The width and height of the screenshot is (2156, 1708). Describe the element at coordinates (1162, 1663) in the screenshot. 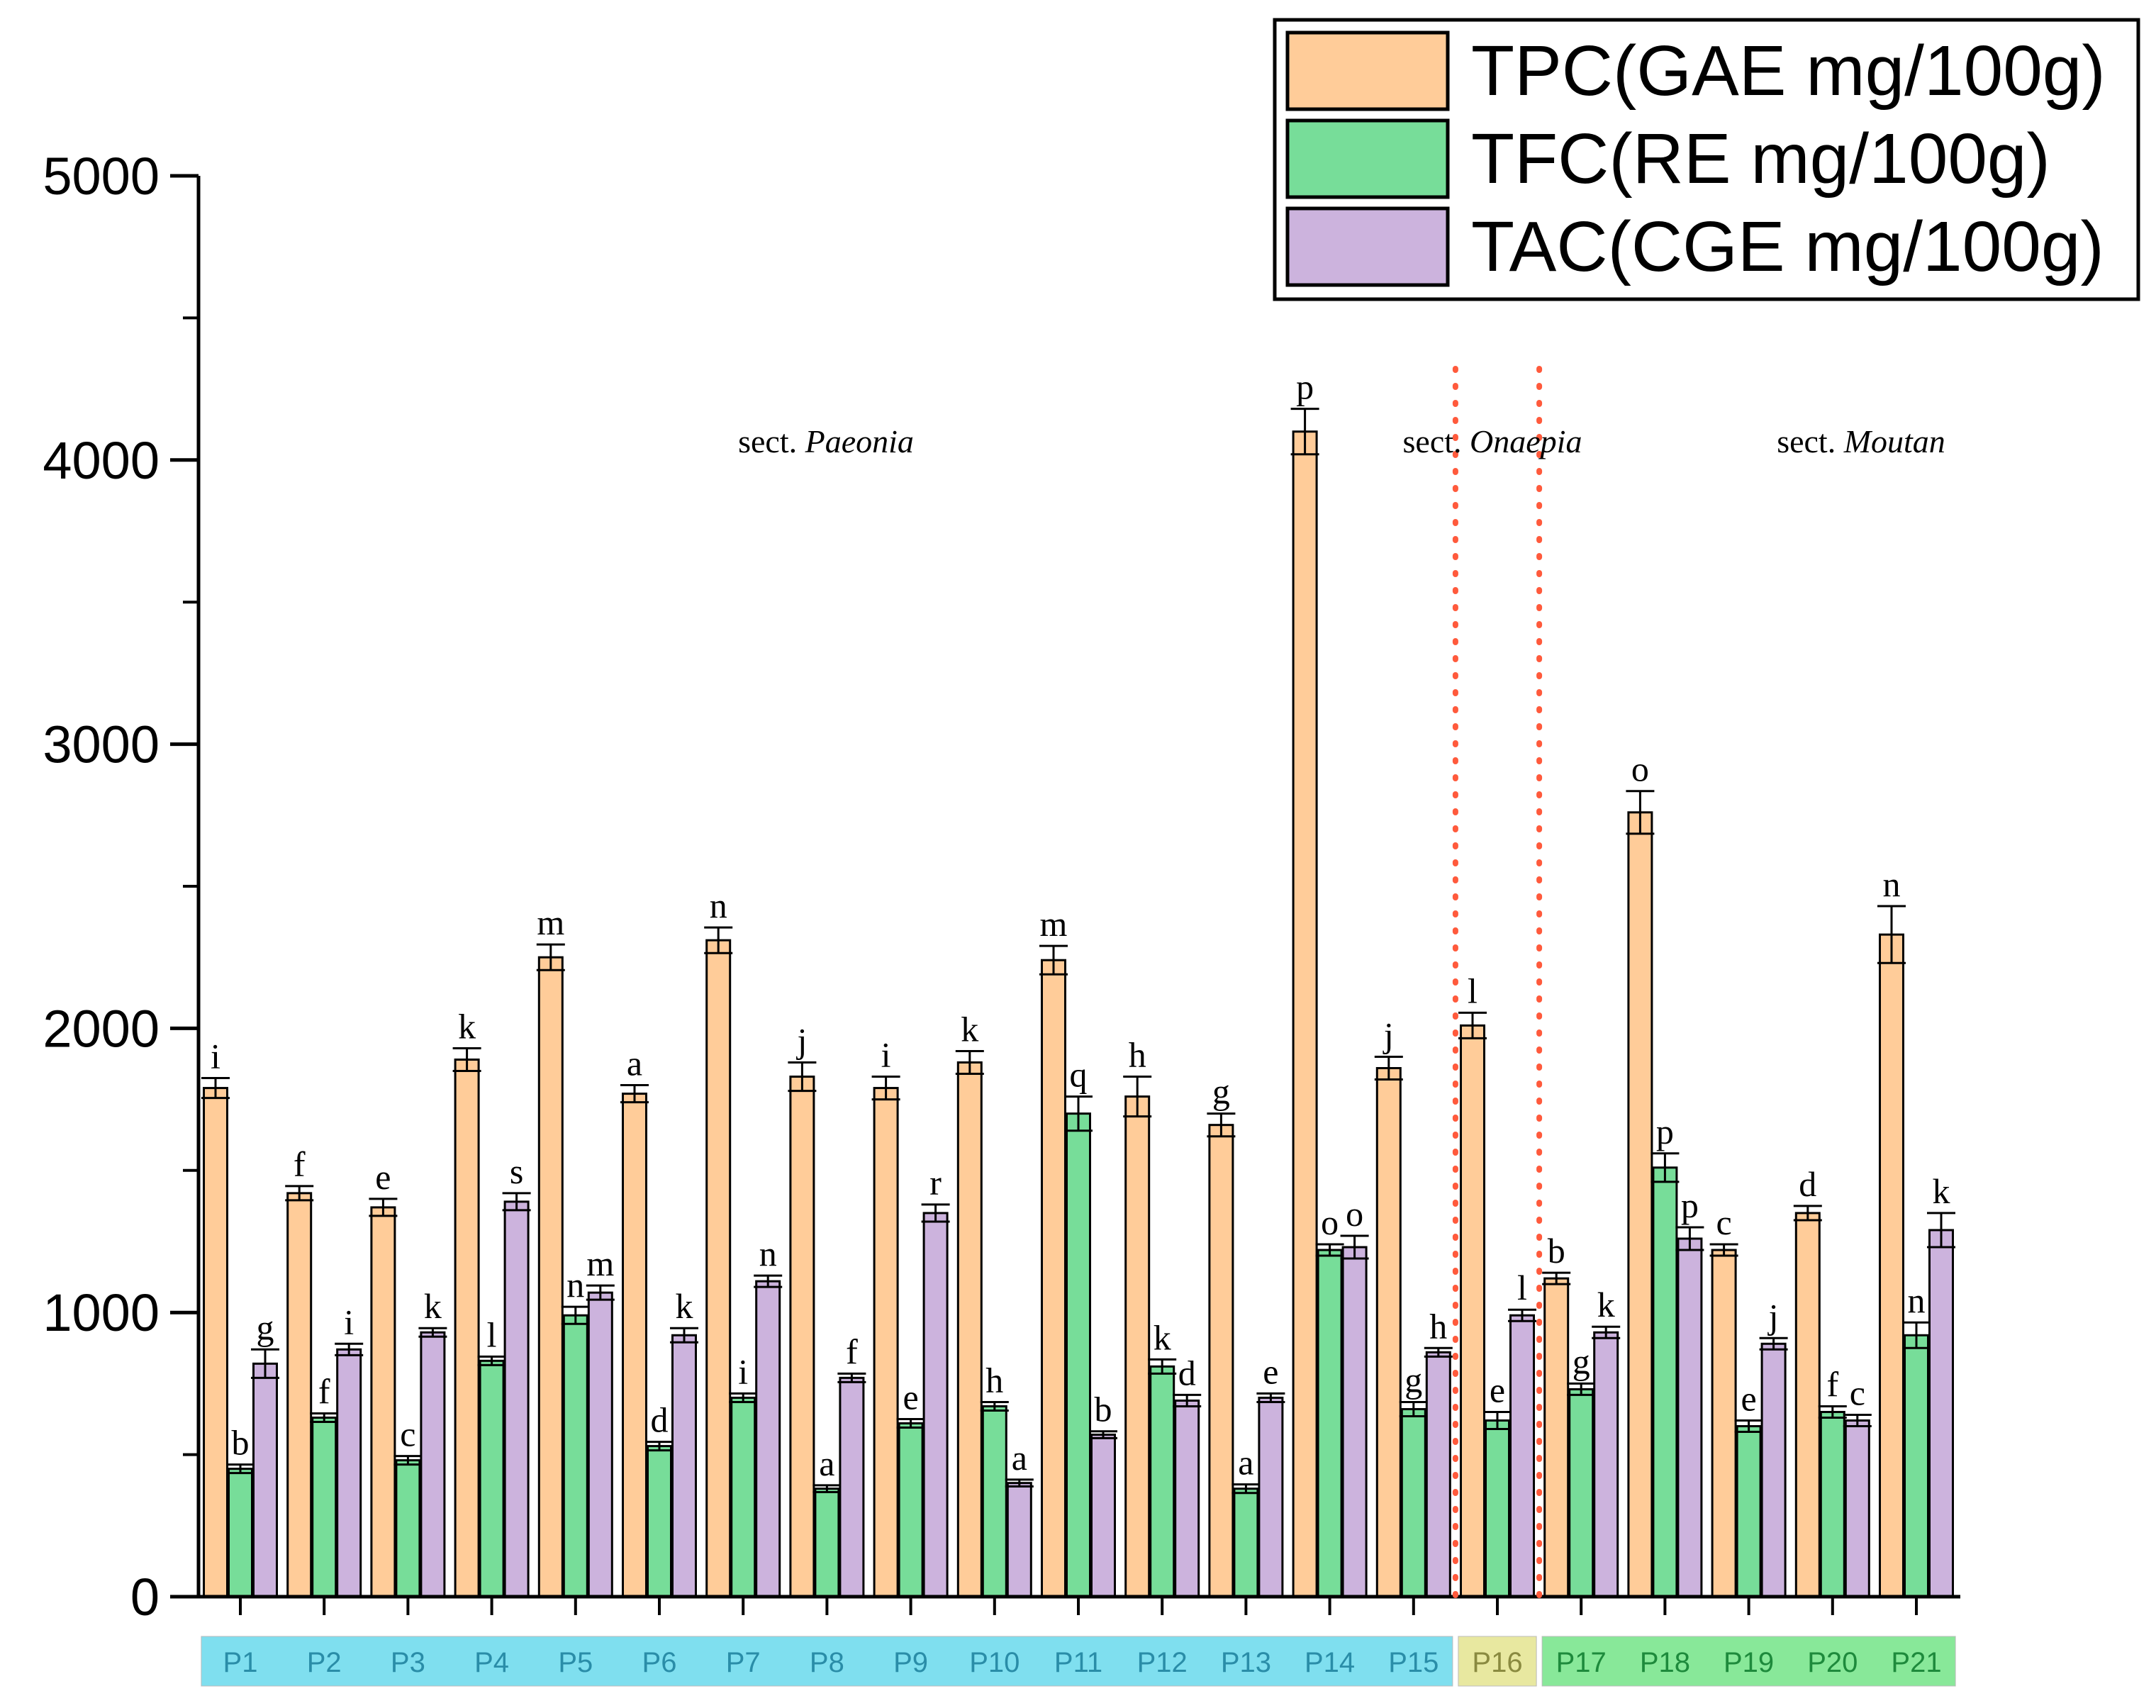

I see `category-label: P12` at that location.